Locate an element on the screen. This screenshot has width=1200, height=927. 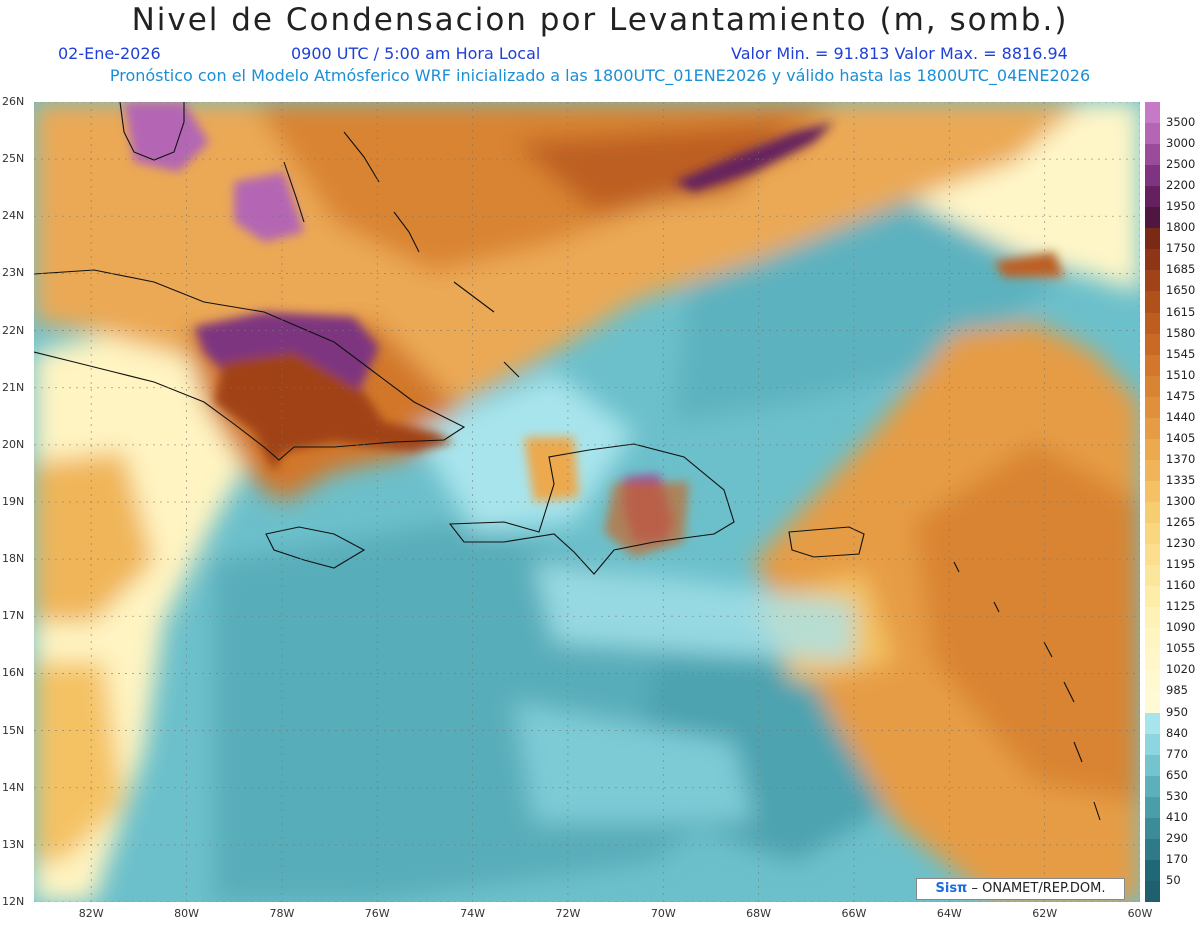
colorbar-label: 2200 is located at coordinates (1180, 185).